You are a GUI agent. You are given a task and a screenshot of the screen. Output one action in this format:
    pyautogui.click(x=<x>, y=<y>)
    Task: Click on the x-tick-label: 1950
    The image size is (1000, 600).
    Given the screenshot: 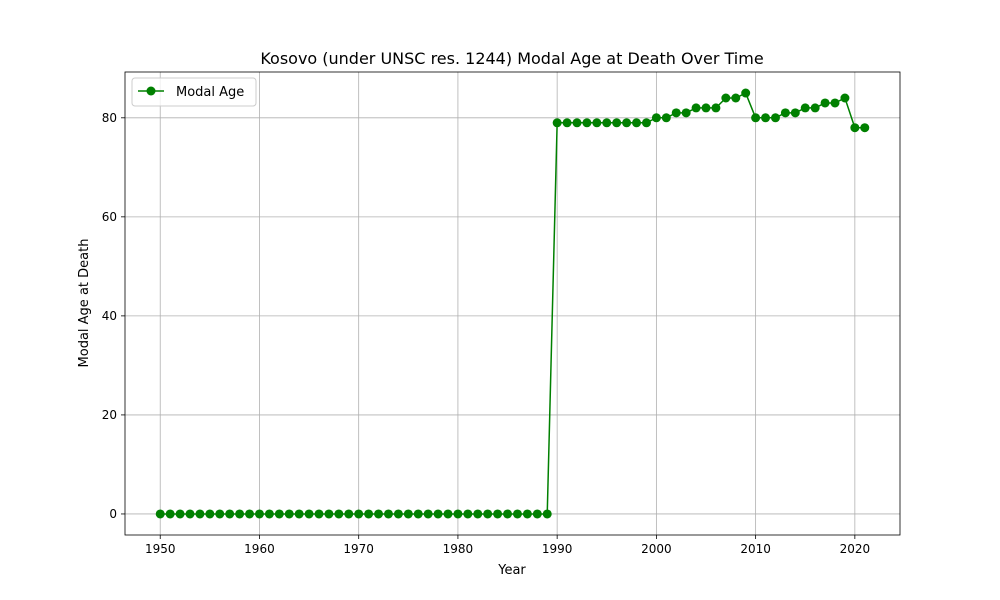 What is the action you would take?
    pyautogui.click(x=160, y=549)
    